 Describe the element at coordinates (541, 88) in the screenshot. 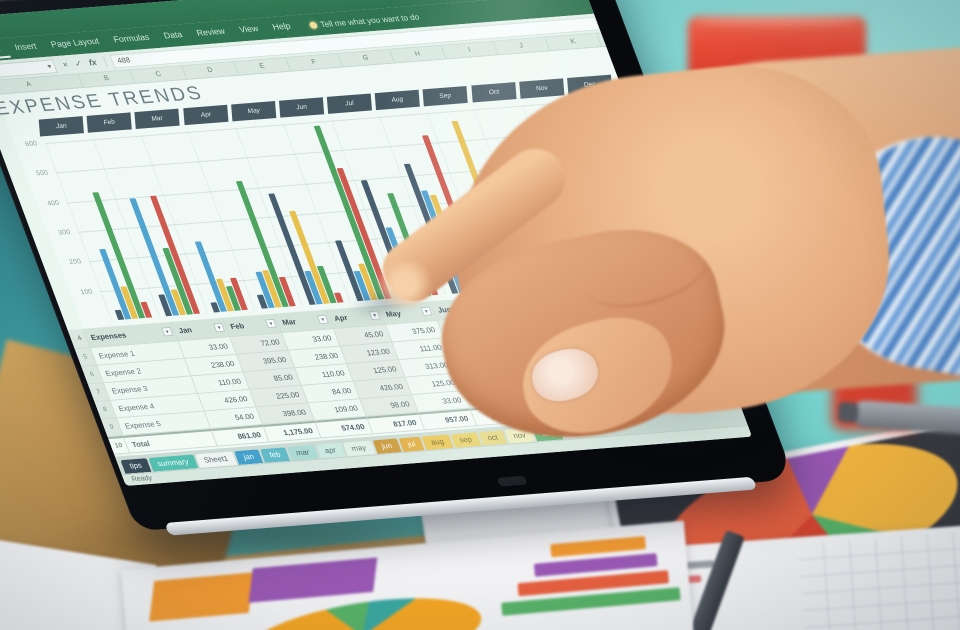

I see `month-segment-nov: Nov` at that location.